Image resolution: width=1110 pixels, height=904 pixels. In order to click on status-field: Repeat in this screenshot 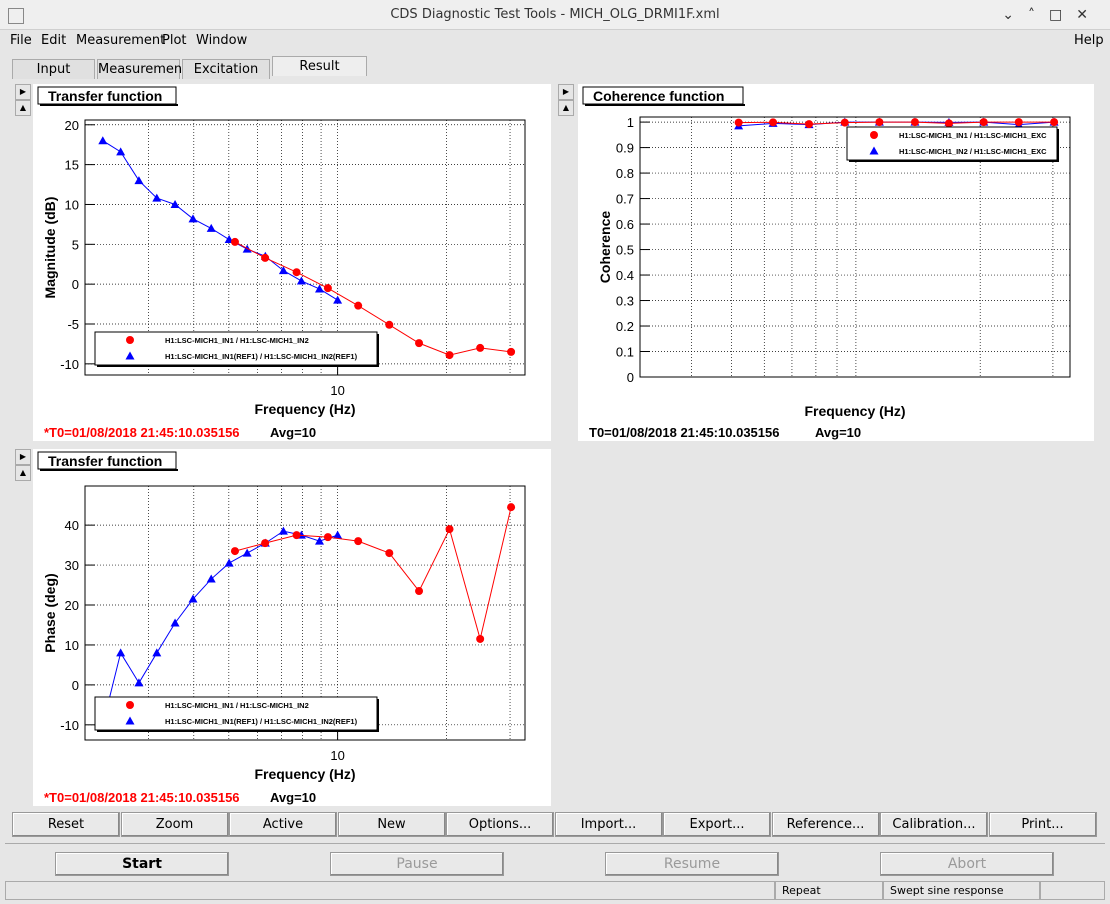, I will do `click(829, 890)`.